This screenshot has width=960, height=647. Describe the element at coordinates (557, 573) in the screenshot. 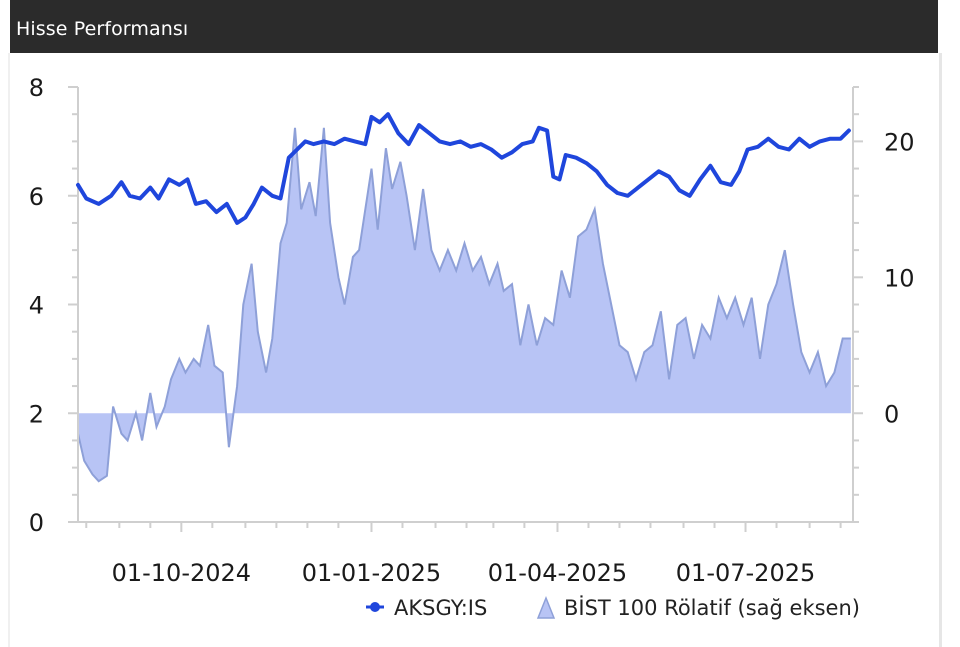

I see `x-tick-label: 01-04-2025` at that location.